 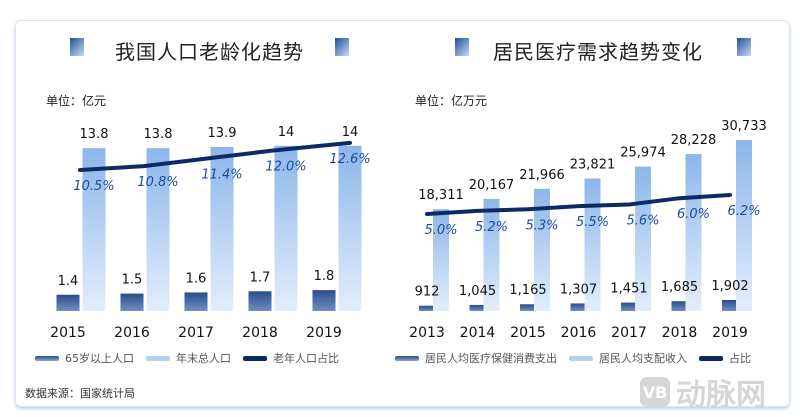 What do you see at coordinates (441, 195) in the screenshot?
I see `data-label: 18,311` at bounding box center [441, 195].